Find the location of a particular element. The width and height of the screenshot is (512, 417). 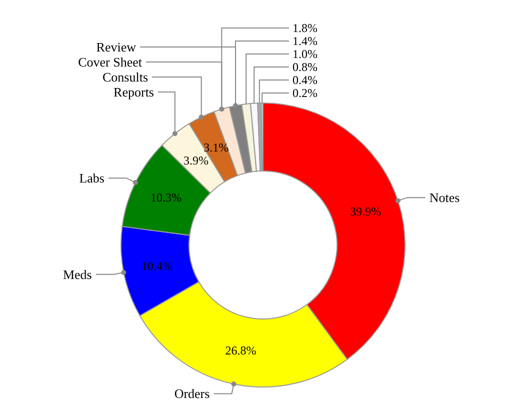

slice-label: Orders is located at coordinates (192, 394).